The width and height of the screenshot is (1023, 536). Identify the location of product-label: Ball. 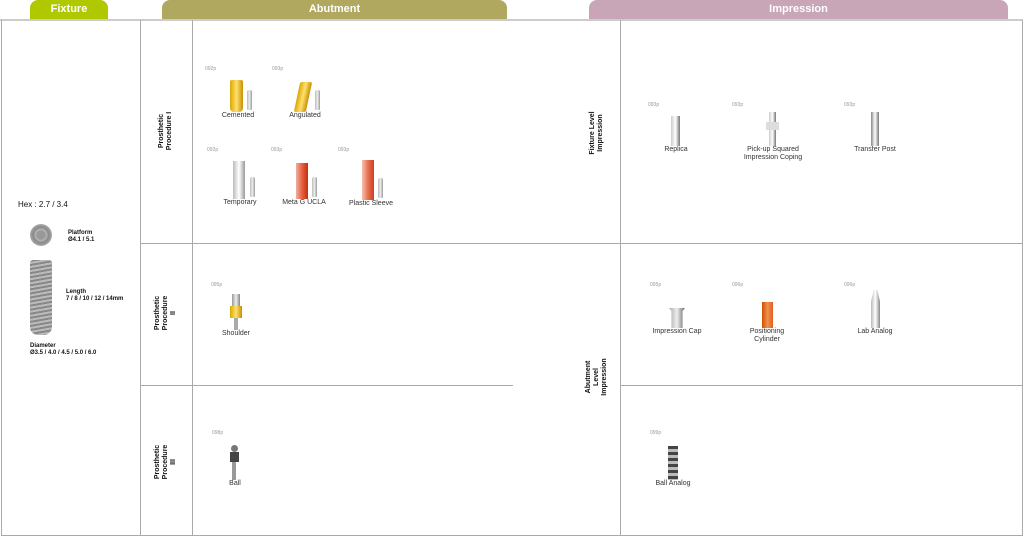
(235, 483).